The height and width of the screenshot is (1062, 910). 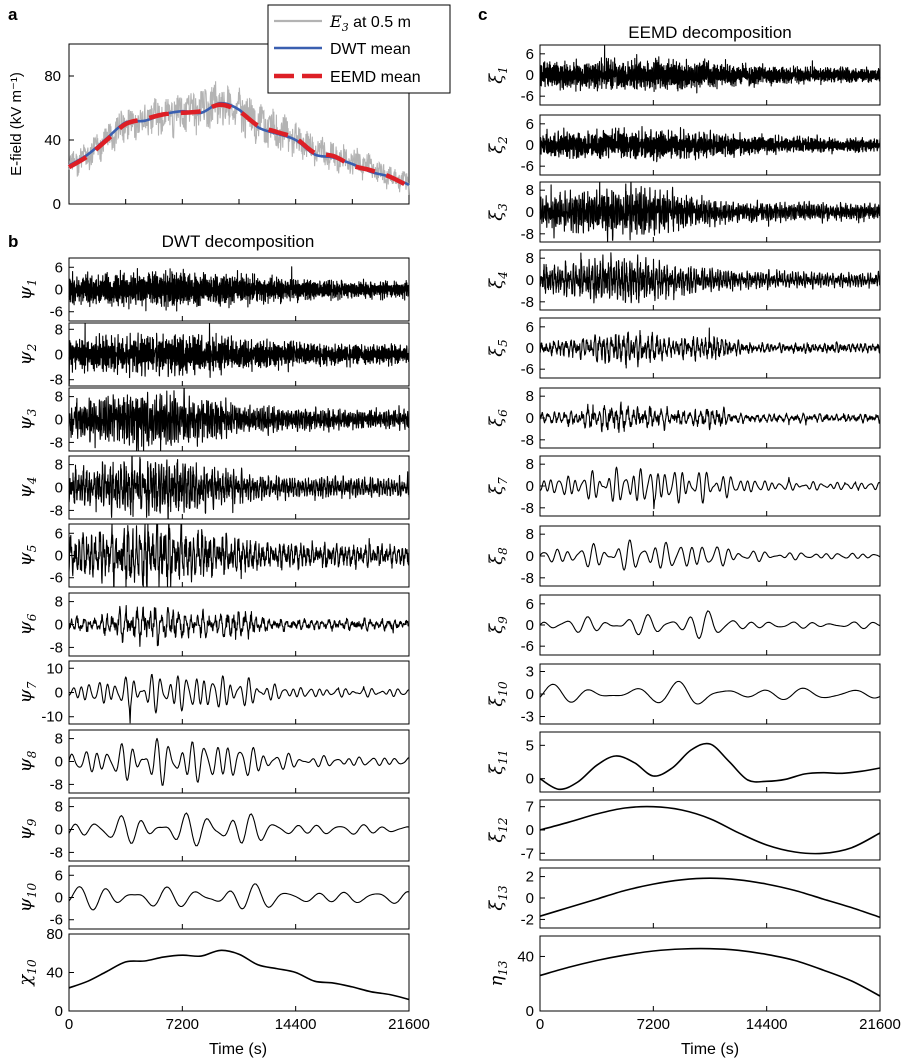 What do you see at coordinates (527, 578) in the screenshot?
I see `eemd-ytick-label-8-2: -8` at bounding box center [527, 578].